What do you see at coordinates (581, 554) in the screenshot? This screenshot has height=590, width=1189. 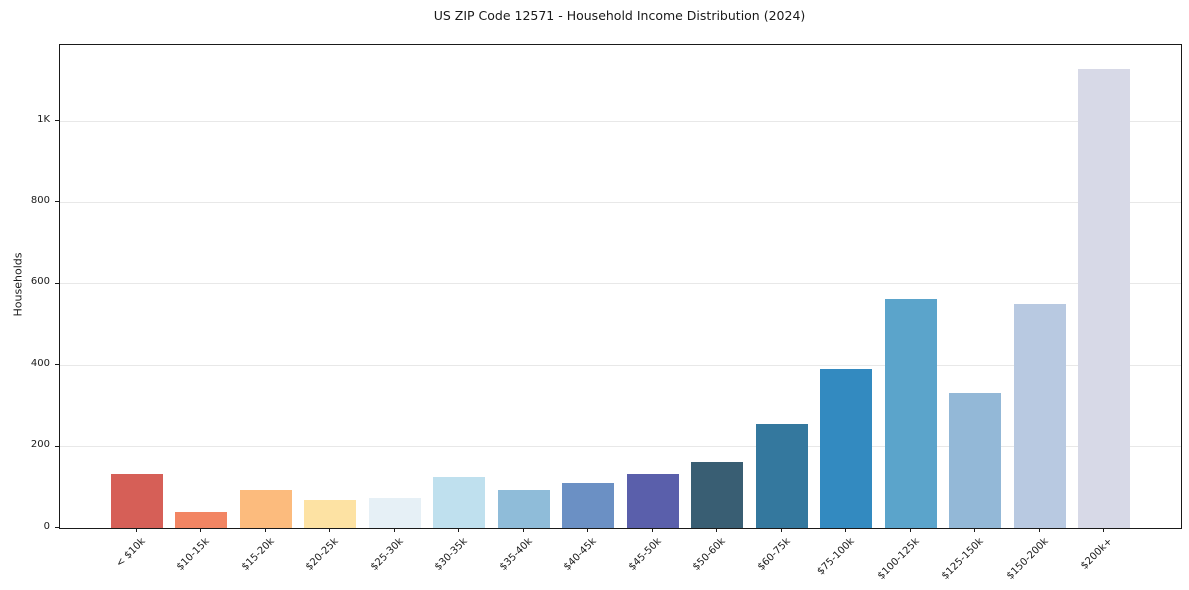 I see `x-tick-label: $40-45k` at bounding box center [581, 554].